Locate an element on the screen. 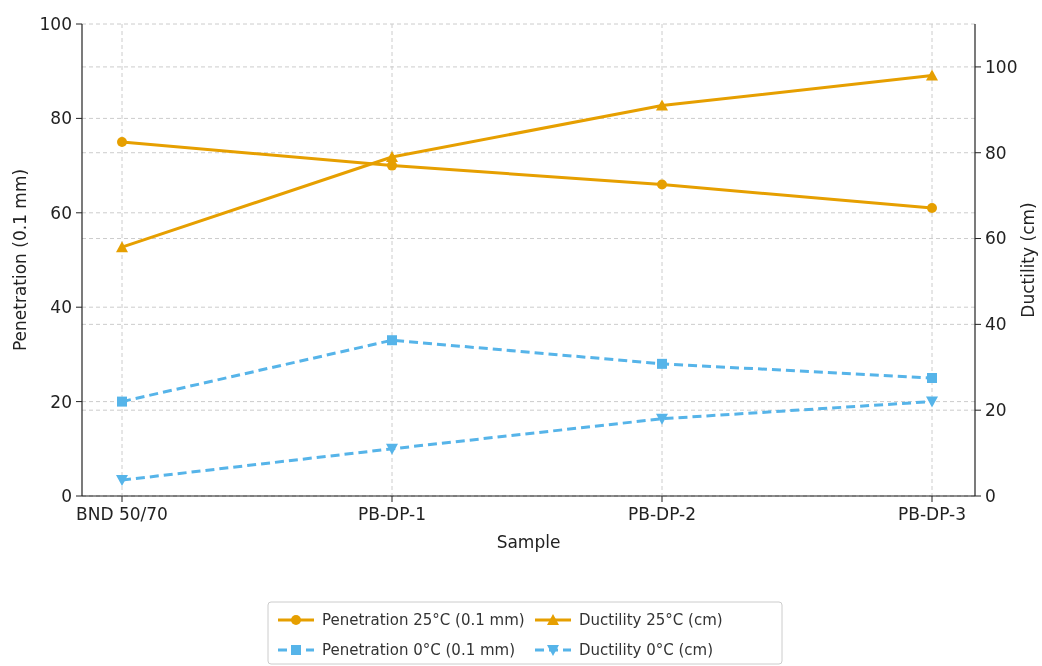  y-tick-label: 0 is located at coordinates (66, 495).